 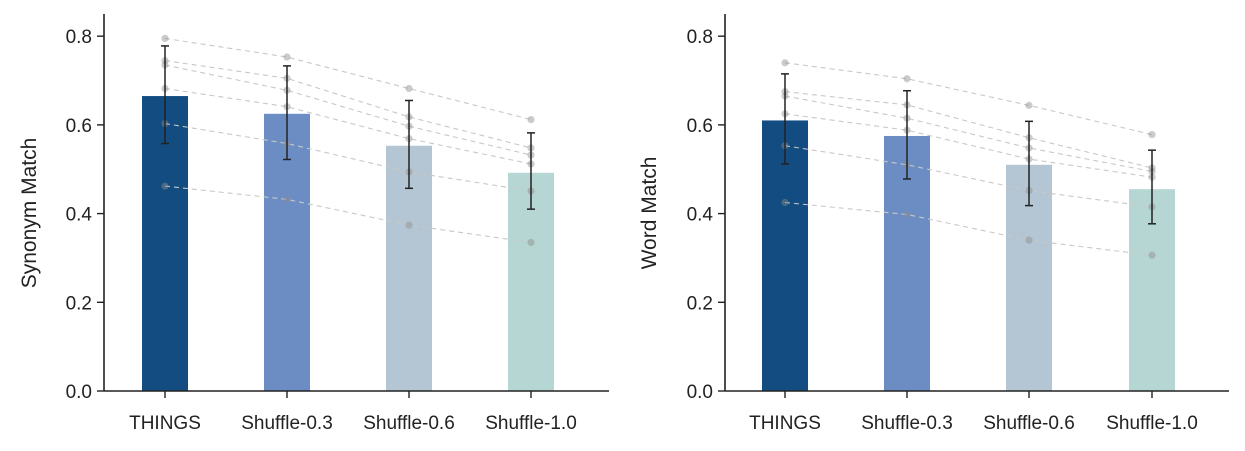 What do you see at coordinates (29, 213) in the screenshot?
I see `y-axis-label: Synonym Match` at bounding box center [29, 213].